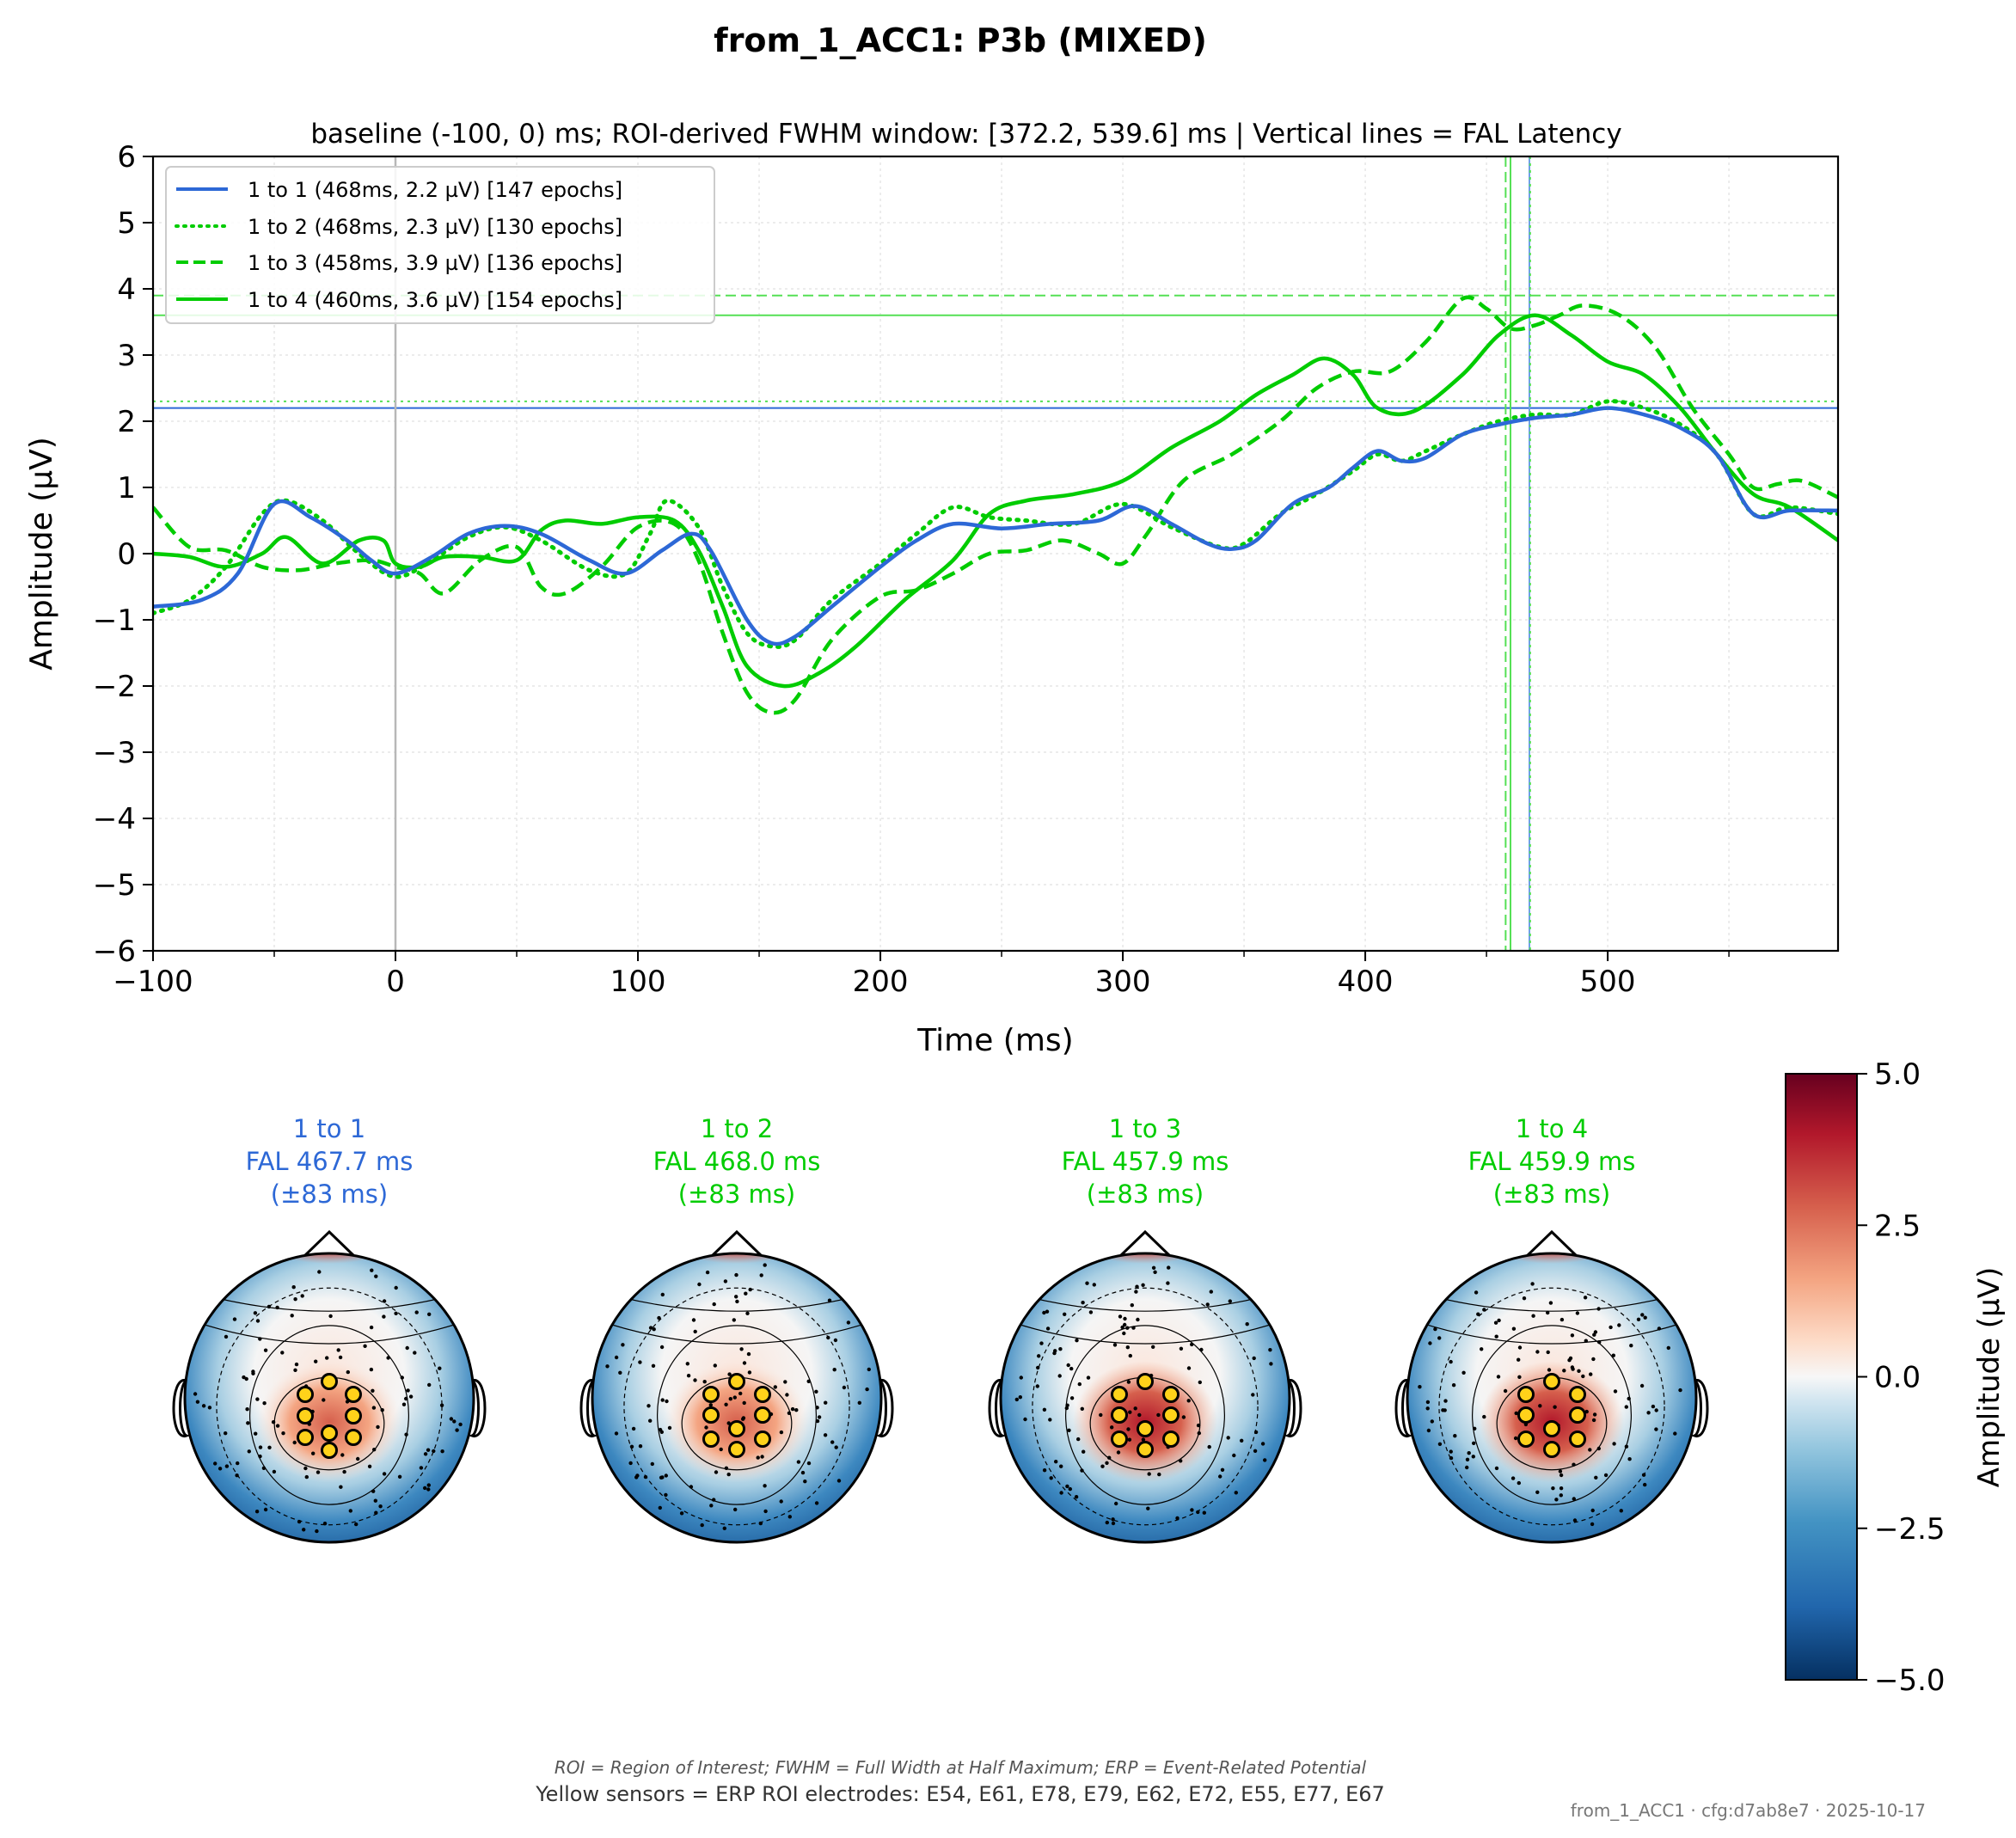 Image resolution: width=2016 pixels, height=1838 pixels. What do you see at coordinates (395, 982) in the screenshot?
I see `x-tick-label: 0` at bounding box center [395, 982].